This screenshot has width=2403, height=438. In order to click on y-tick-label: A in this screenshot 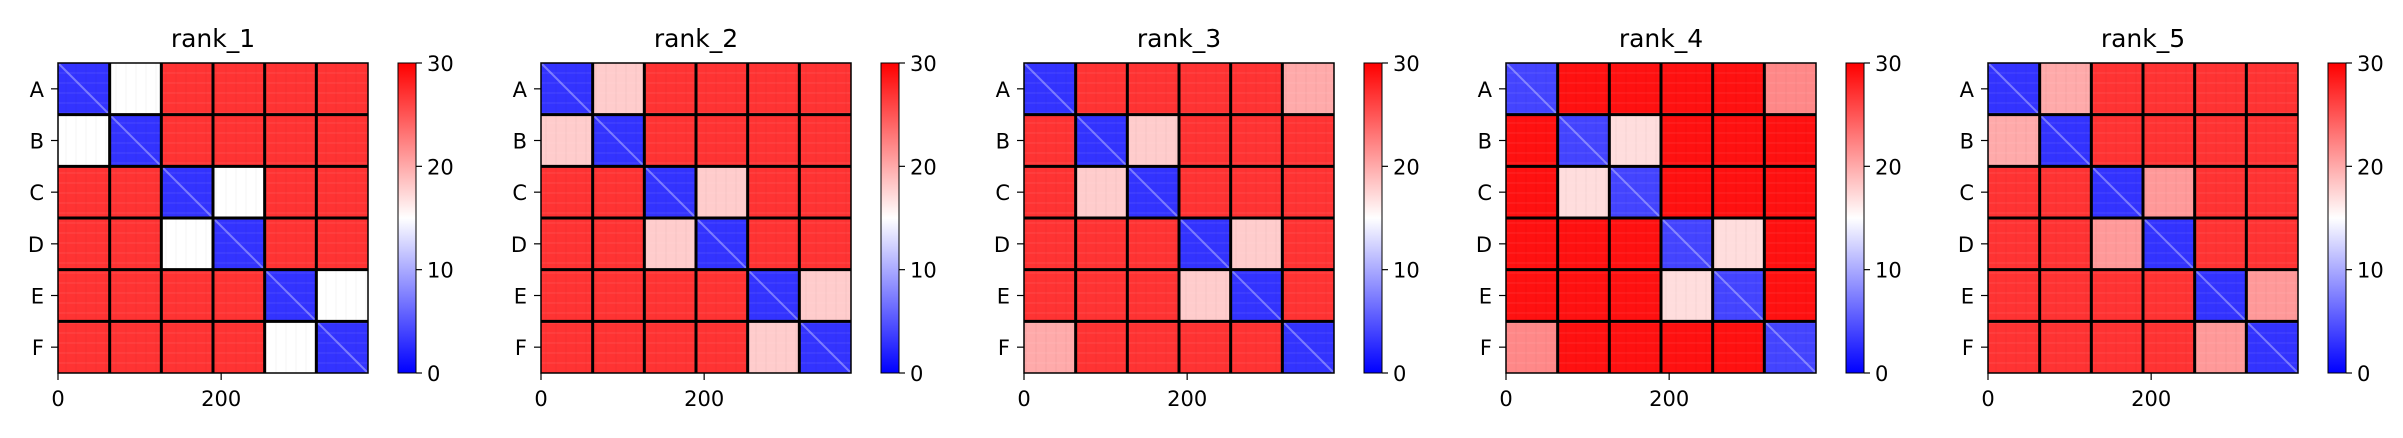, I will do `click(1967, 90)`.